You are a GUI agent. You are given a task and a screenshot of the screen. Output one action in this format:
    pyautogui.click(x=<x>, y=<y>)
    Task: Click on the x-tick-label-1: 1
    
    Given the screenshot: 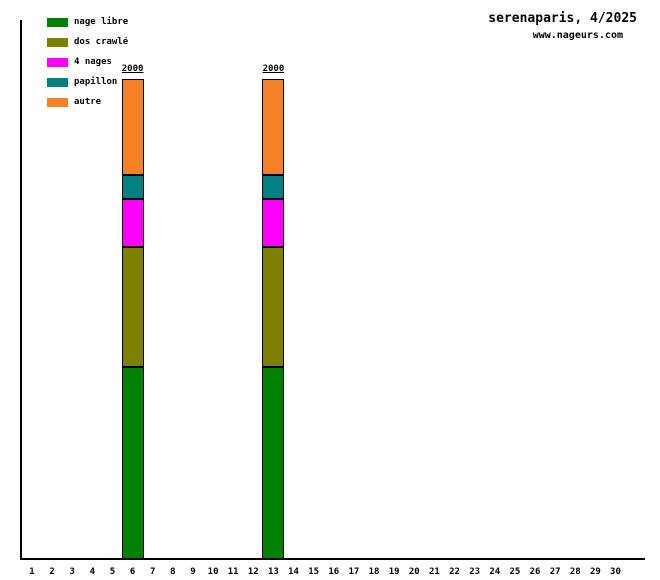 What is the action you would take?
    pyautogui.click(x=32, y=572)
    